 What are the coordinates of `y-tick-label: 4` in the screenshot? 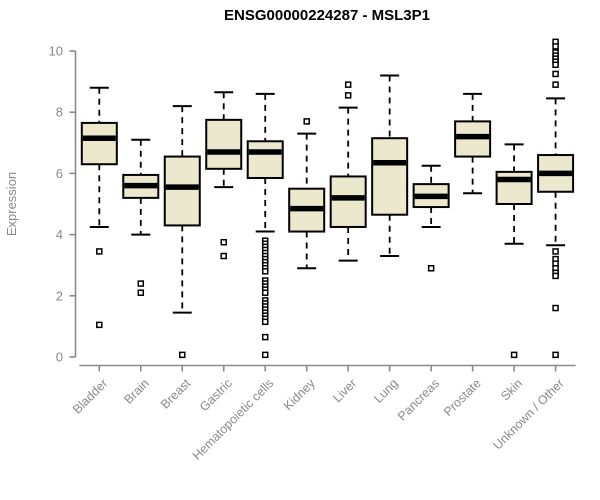 It's located at (59, 234).